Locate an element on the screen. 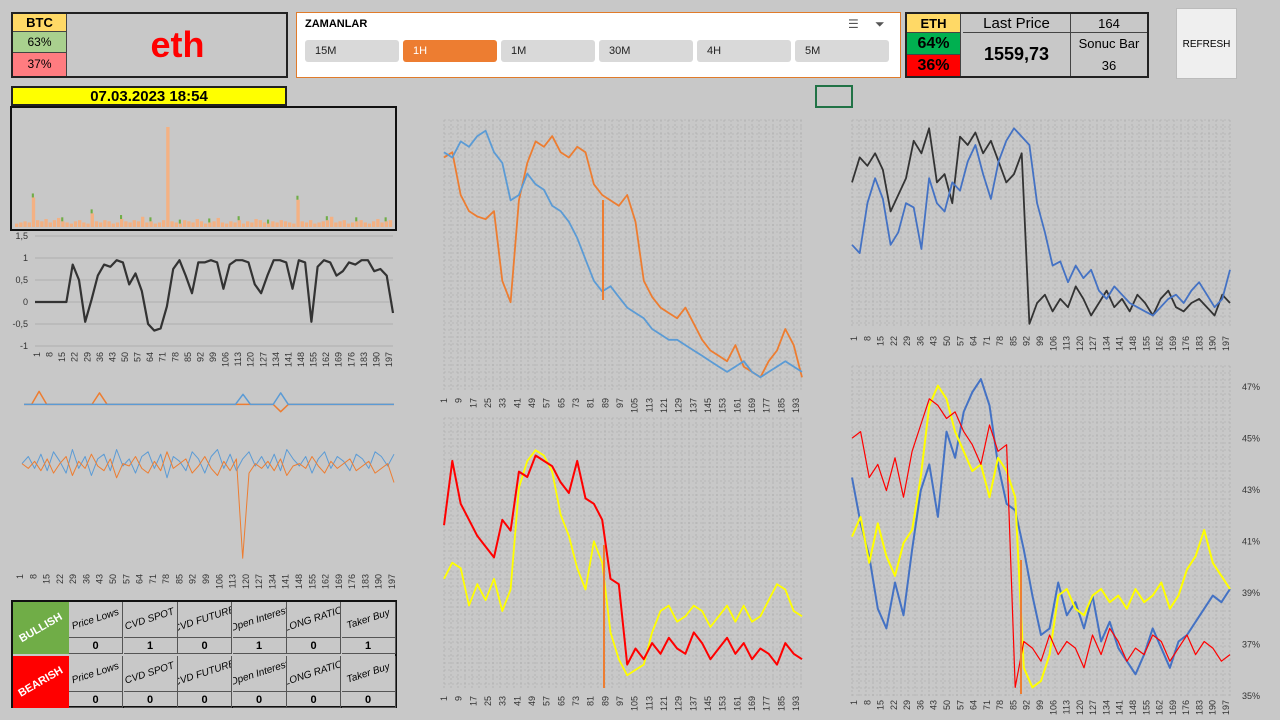  center-bottom-x-tick-label: 161 is located at coordinates (737, 703).